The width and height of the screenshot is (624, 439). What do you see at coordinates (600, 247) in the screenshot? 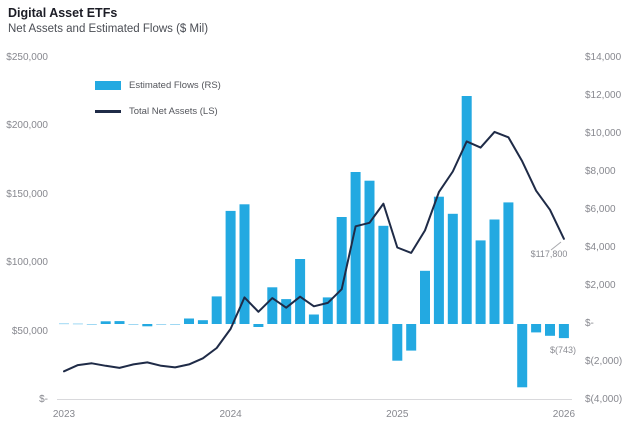
I see `right-axis-tick: $4,000` at bounding box center [600, 247].